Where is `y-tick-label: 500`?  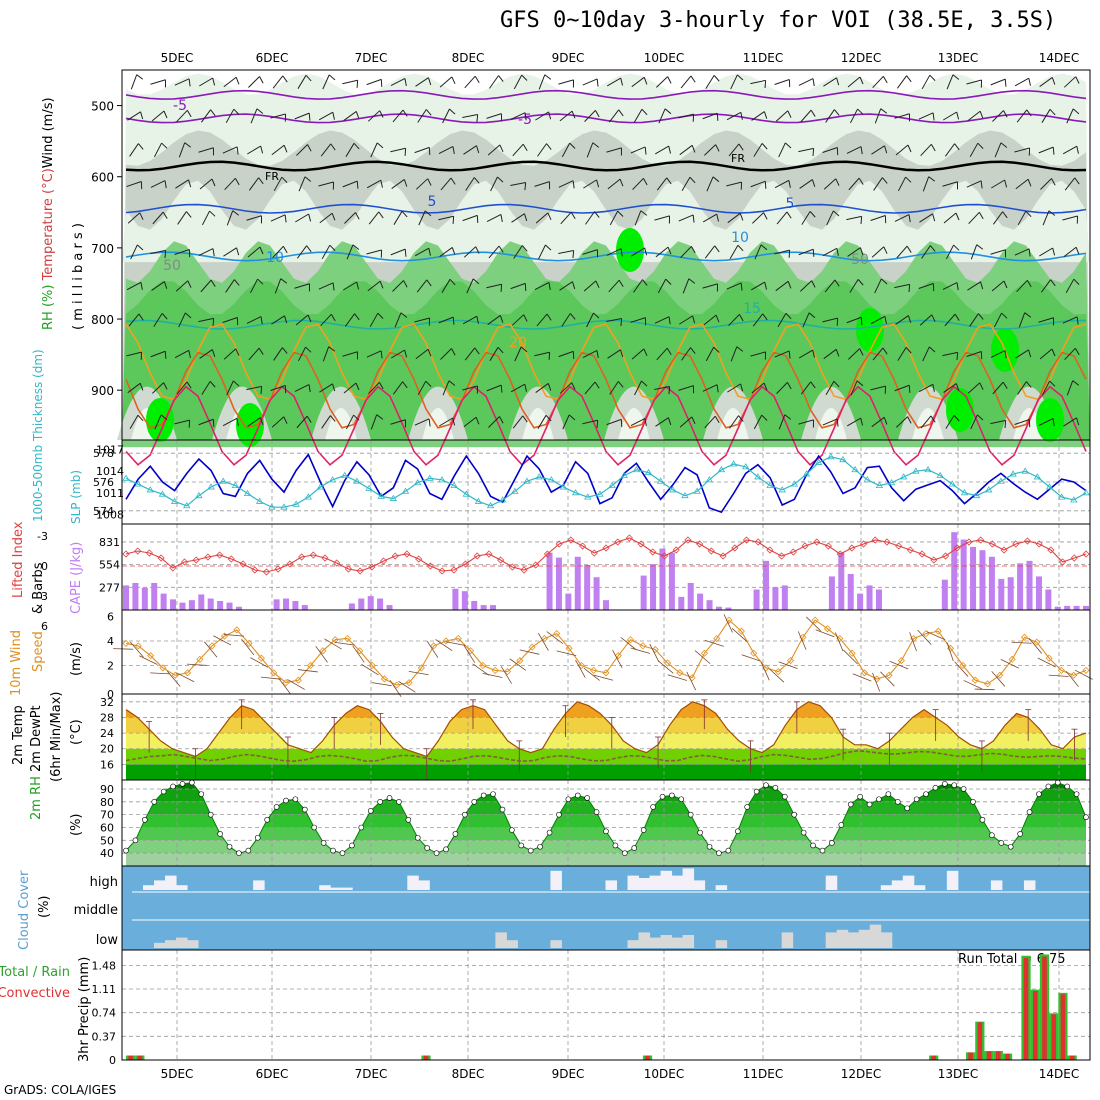
y-tick-label: 500 is located at coordinates (102, 107).